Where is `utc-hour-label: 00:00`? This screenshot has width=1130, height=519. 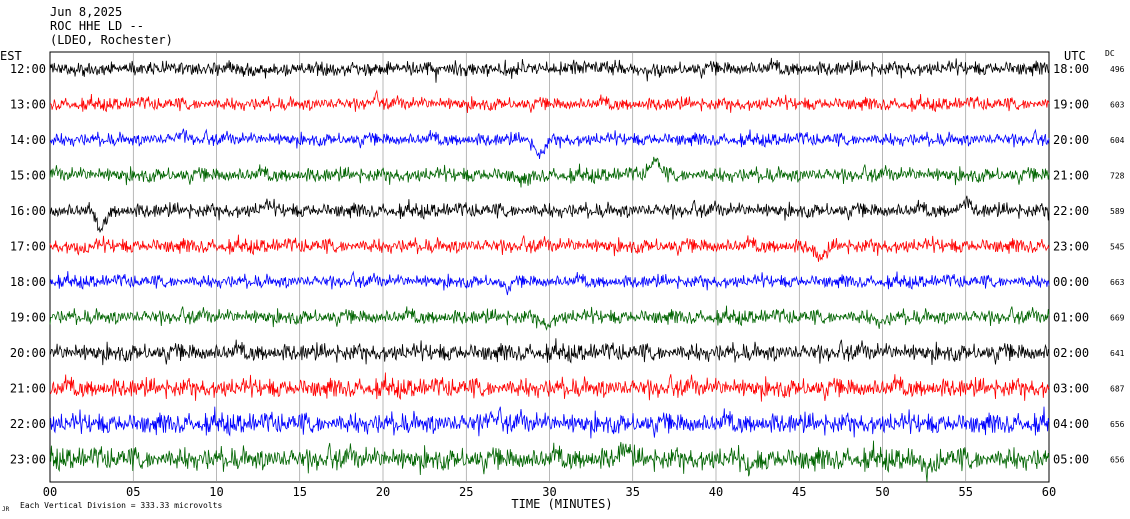 utc-hour-label: 00:00 is located at coordinates (1071, 282).